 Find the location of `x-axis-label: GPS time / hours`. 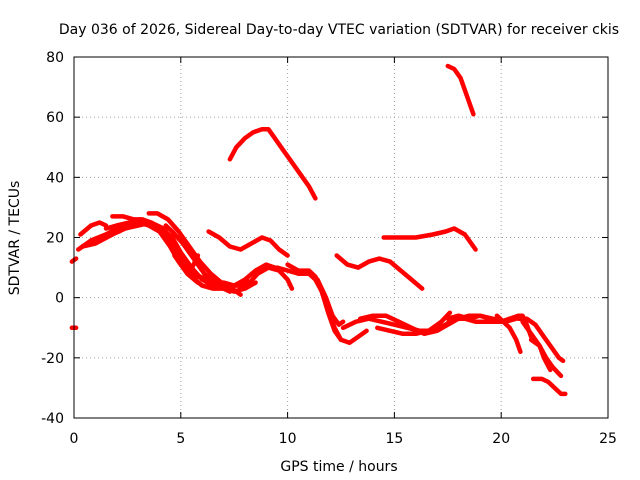

x-axis-label: GPS time / hours is located at coordinates (338, 467).